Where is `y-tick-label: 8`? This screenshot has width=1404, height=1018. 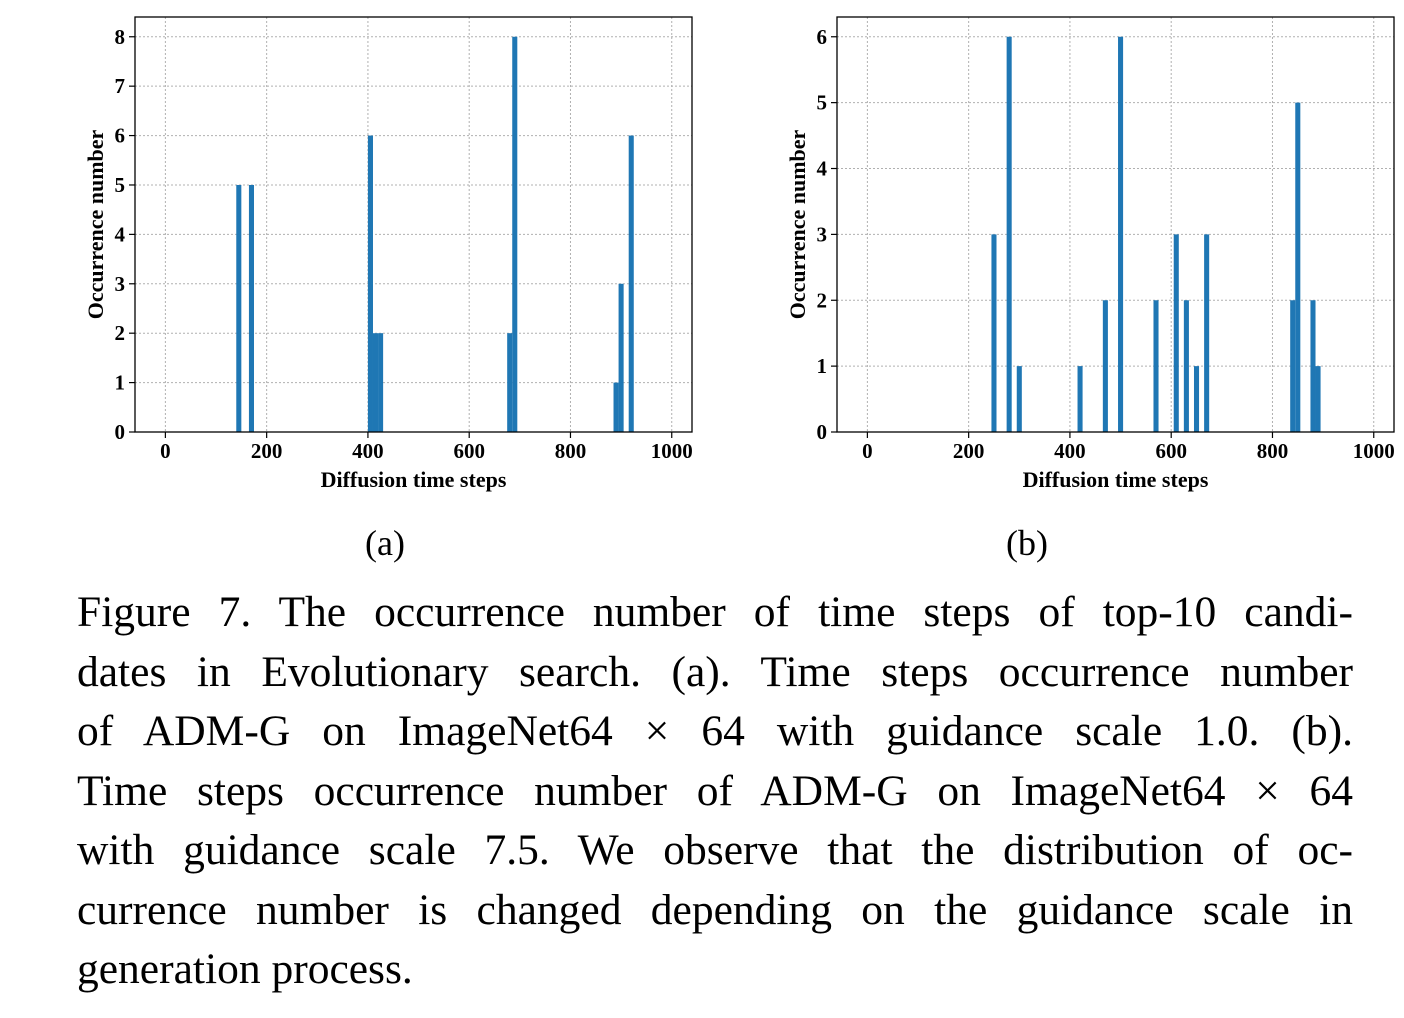
y-tick-label: 8 is located at coordinates (120, 37).